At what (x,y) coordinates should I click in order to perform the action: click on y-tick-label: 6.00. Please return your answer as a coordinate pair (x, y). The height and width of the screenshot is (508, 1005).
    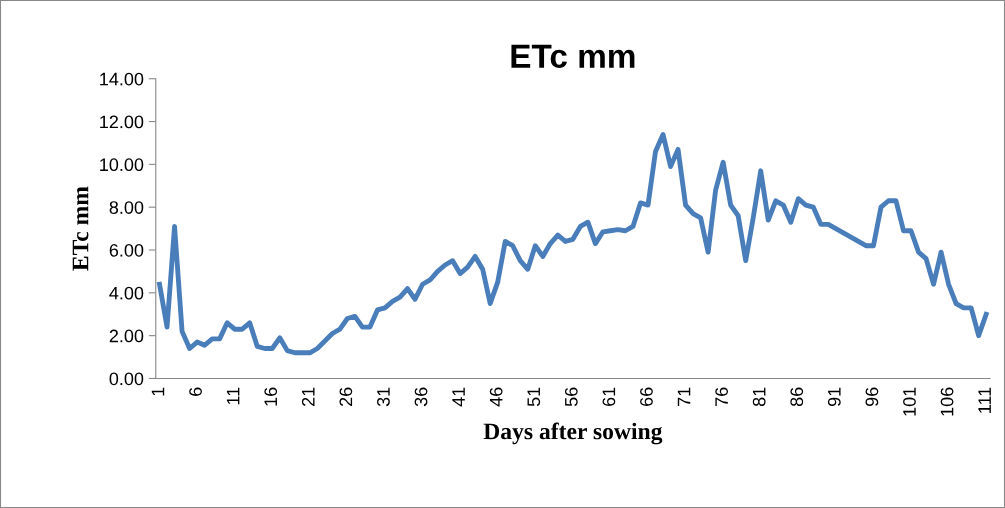
    Looking at the image, I should click on (126, 250).